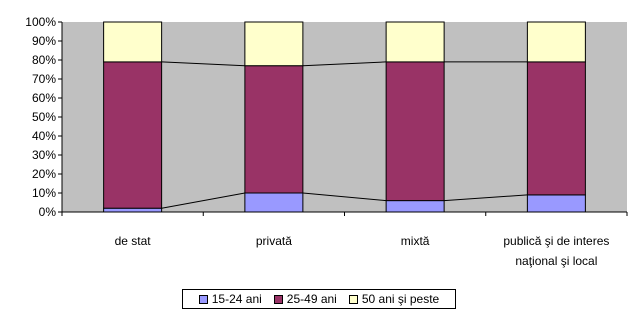 The image size is (629, 323). Describe the element at coordinates (415, 241) in the screenshot. I see `x-category-label: mixtă` at that location.